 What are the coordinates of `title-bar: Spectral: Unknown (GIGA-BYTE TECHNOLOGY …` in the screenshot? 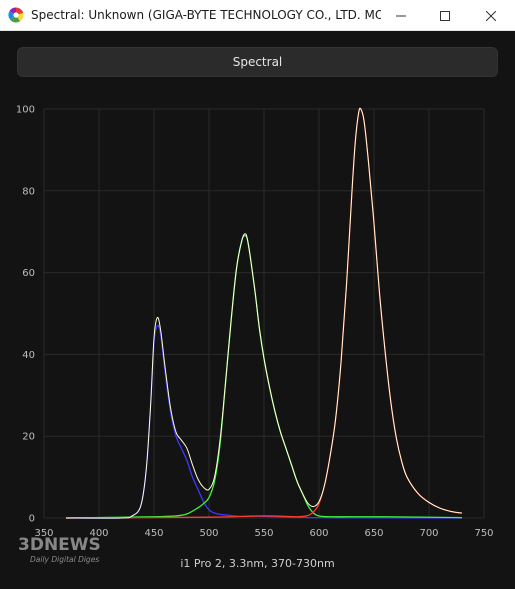 It's located at (257, 15).